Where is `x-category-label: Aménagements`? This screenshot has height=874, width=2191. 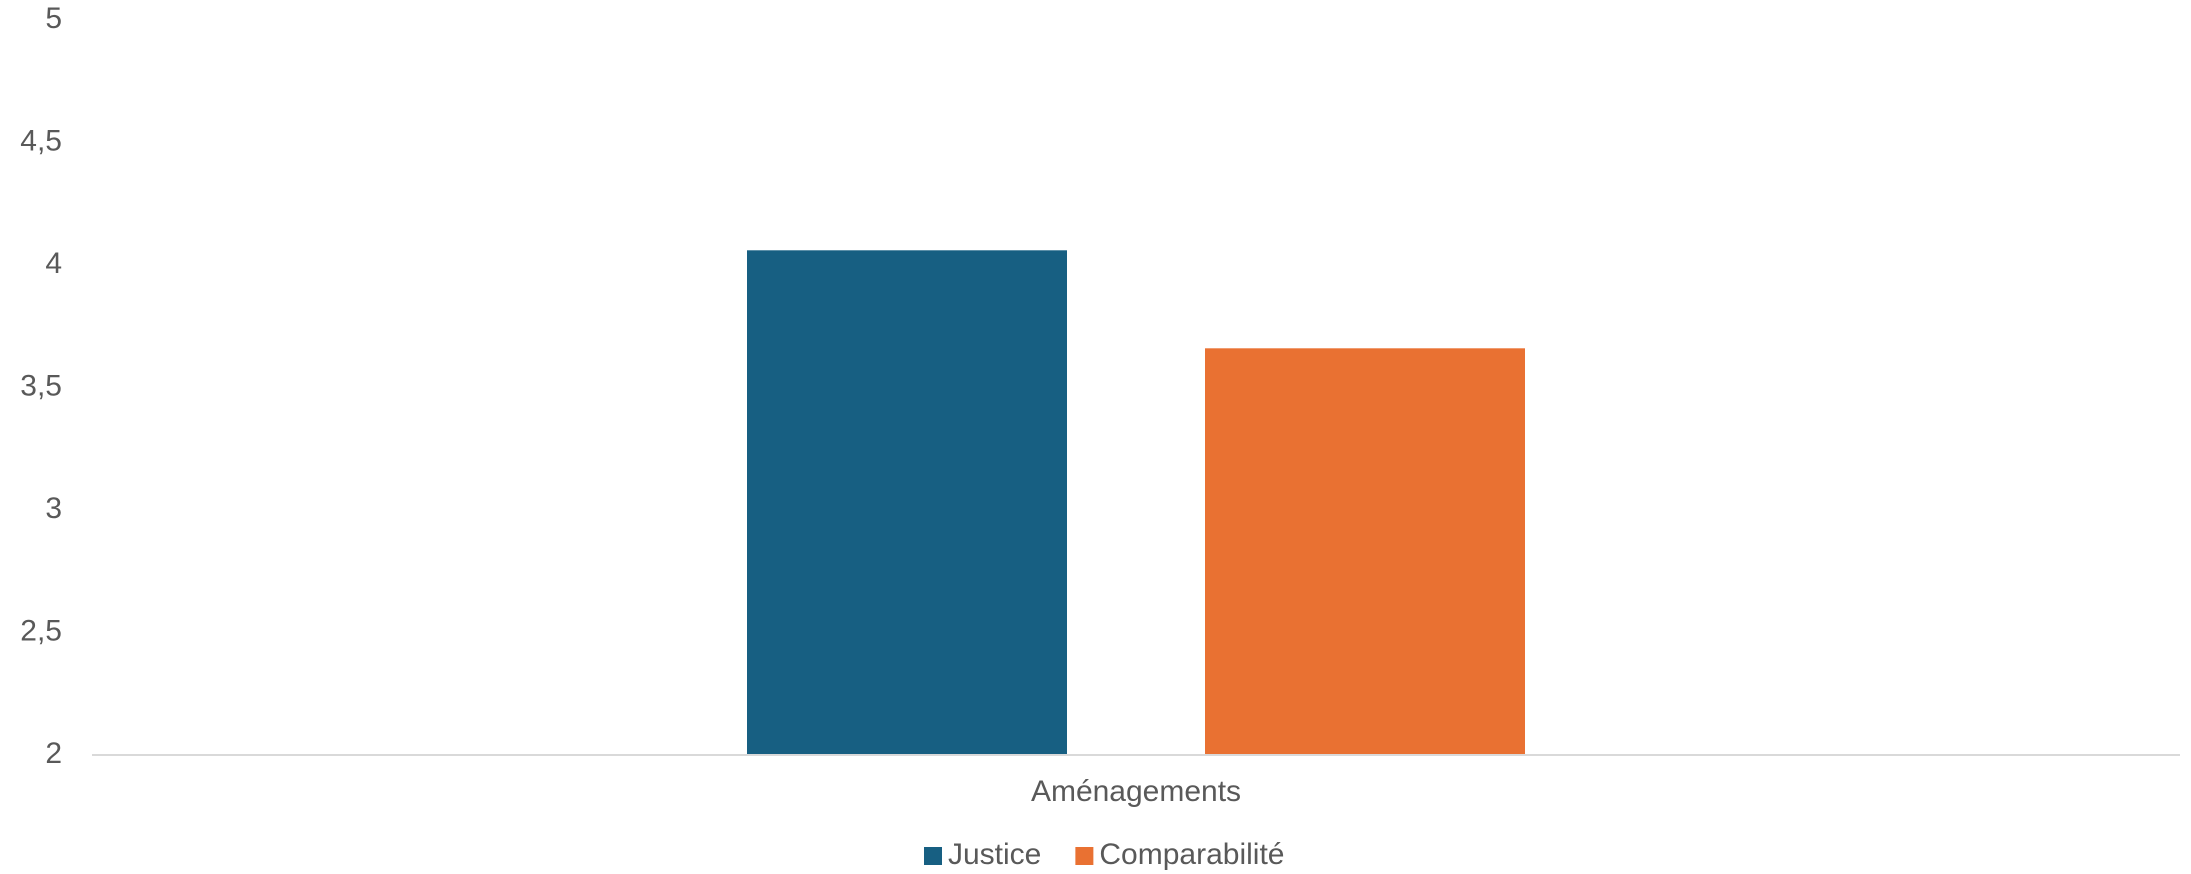
x-category-label: Aménagements is located at coordinates (1136, 791).